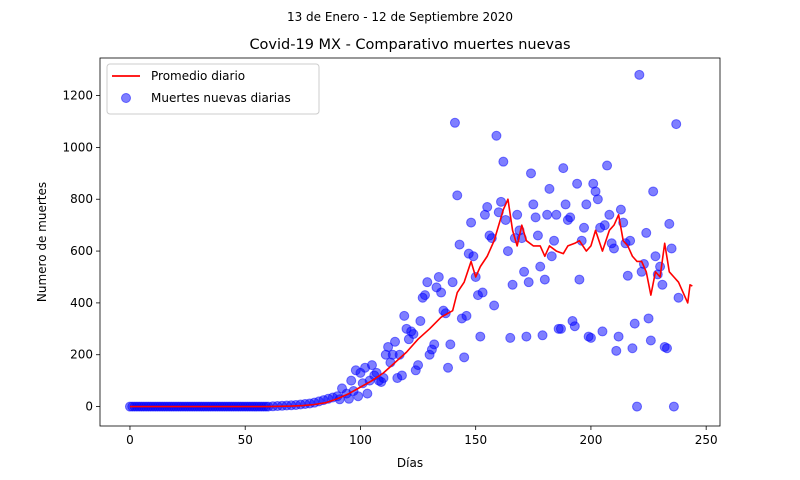 This screenshot has width=800, height=480. Describe the element at coordinates (126, 98) in the screenshot. I see `legend-marker-swatch` at that location.